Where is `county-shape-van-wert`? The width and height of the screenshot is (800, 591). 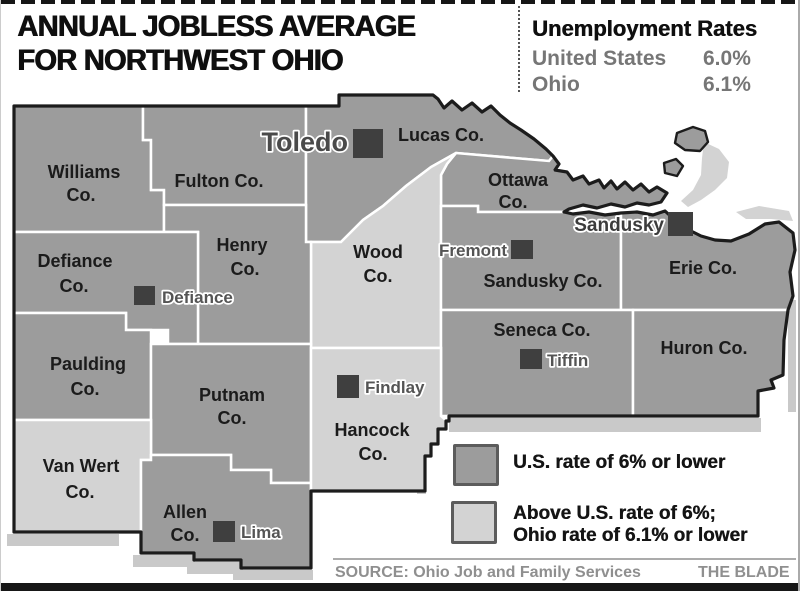 county-shape-van-wert is located at coordinates (82, 476).